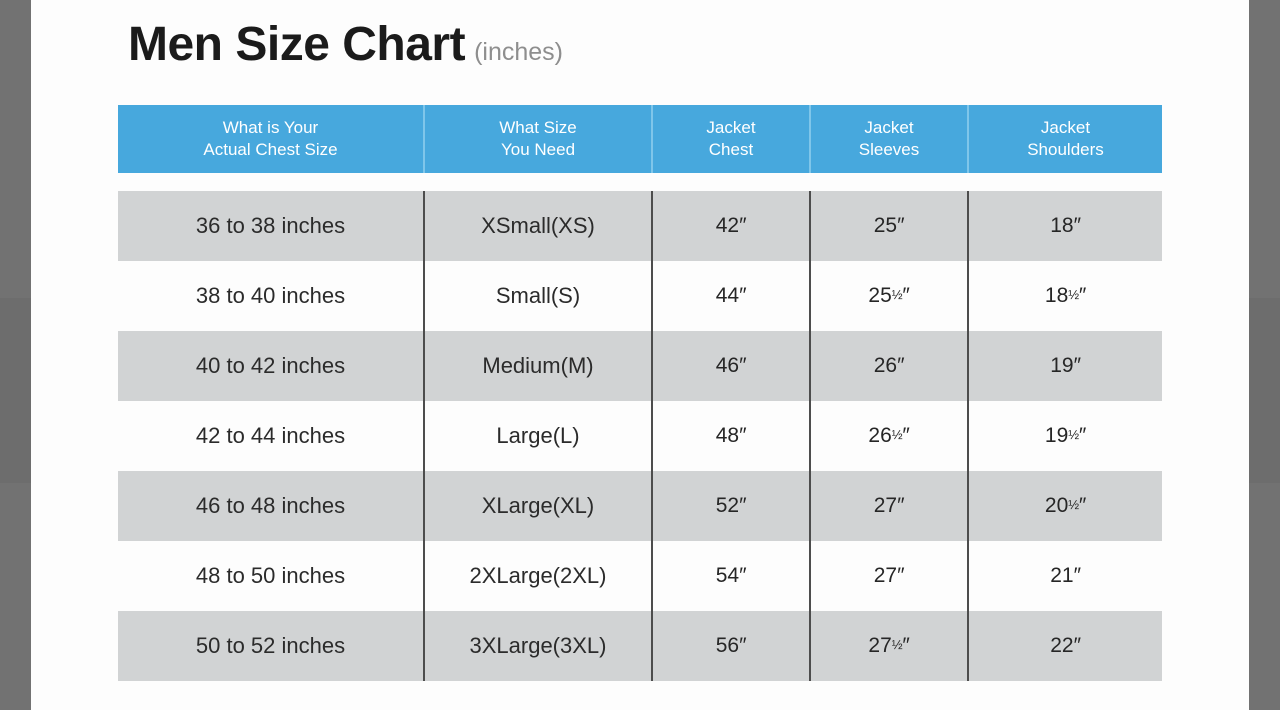  I want to click on column-header-line1: What is Your, so click(270, 128).